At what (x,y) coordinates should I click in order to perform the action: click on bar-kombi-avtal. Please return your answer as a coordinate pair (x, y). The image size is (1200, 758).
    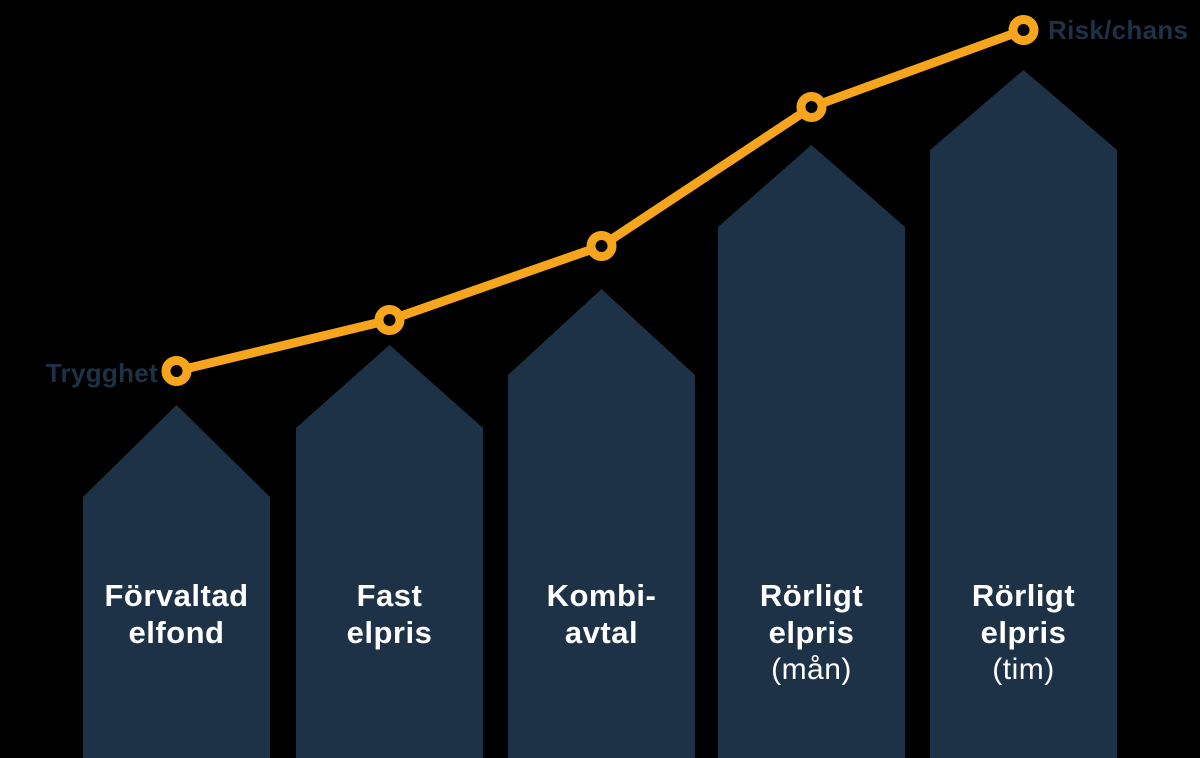
    Looking at the image, I should click on (601, 523).